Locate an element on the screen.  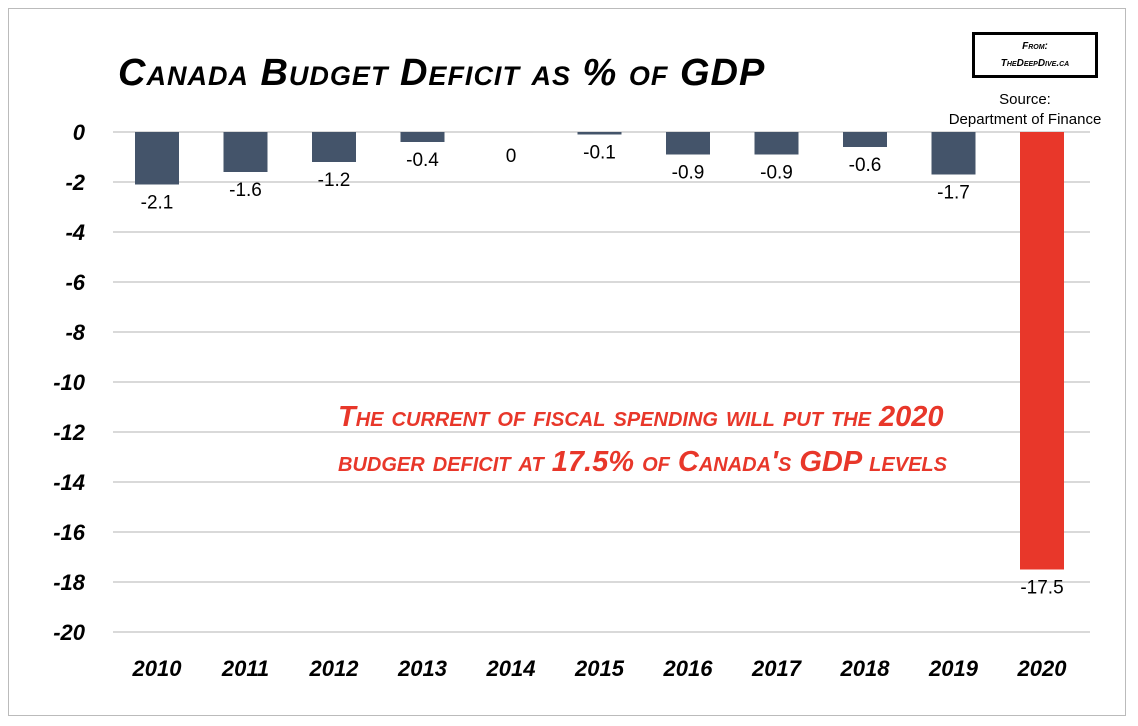
data-label: -0.6 is located at coordinates (865, 165).